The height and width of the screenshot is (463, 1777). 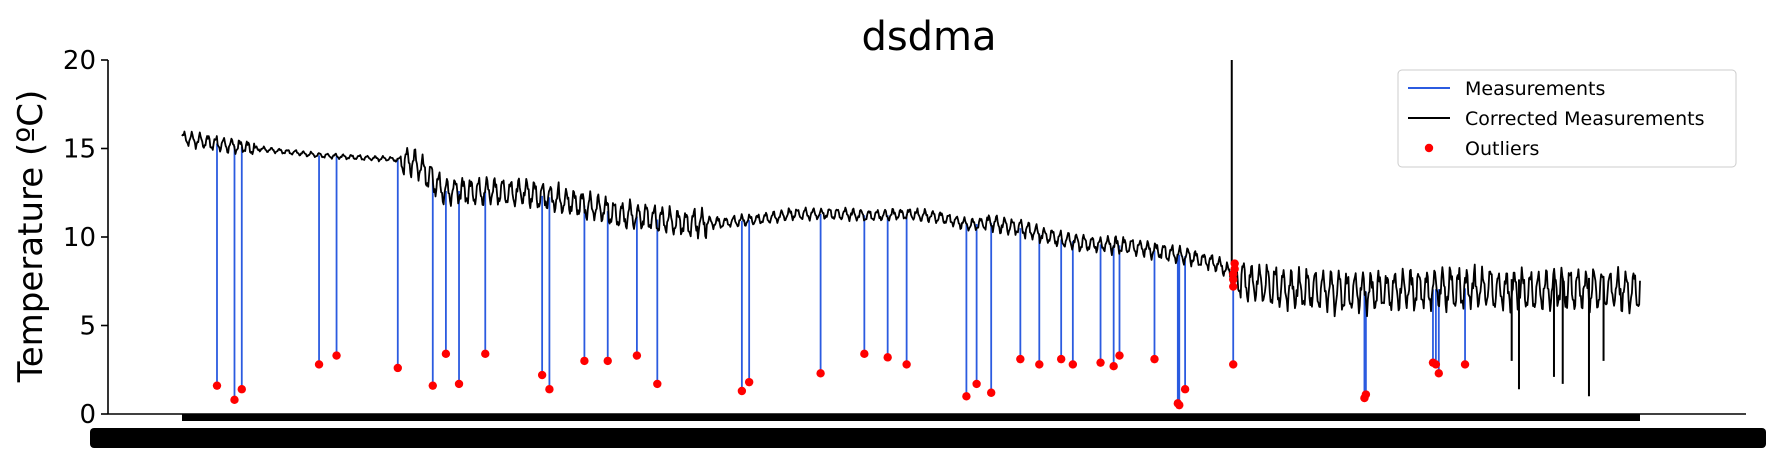 What do you see at coordinates (911, 417) in the screenshot?
I see `x-ticks-band` at bounding box center [911, 417].